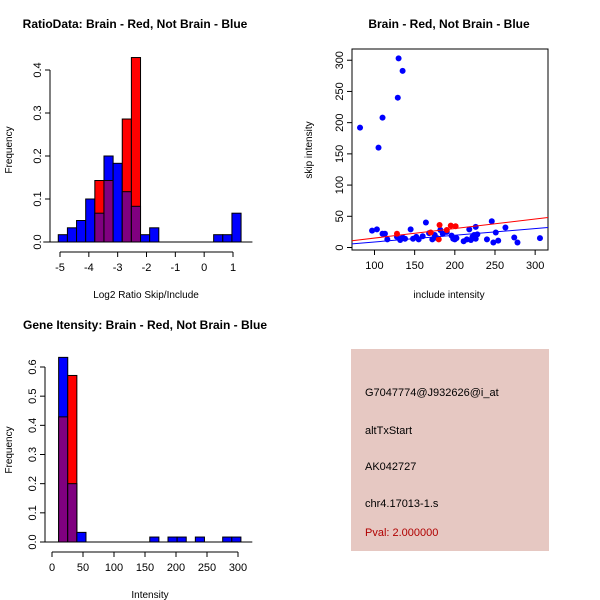  Describe the element at coordinates (340, 216) in the screenshot. I see `y-tick-label: 50` at that location.